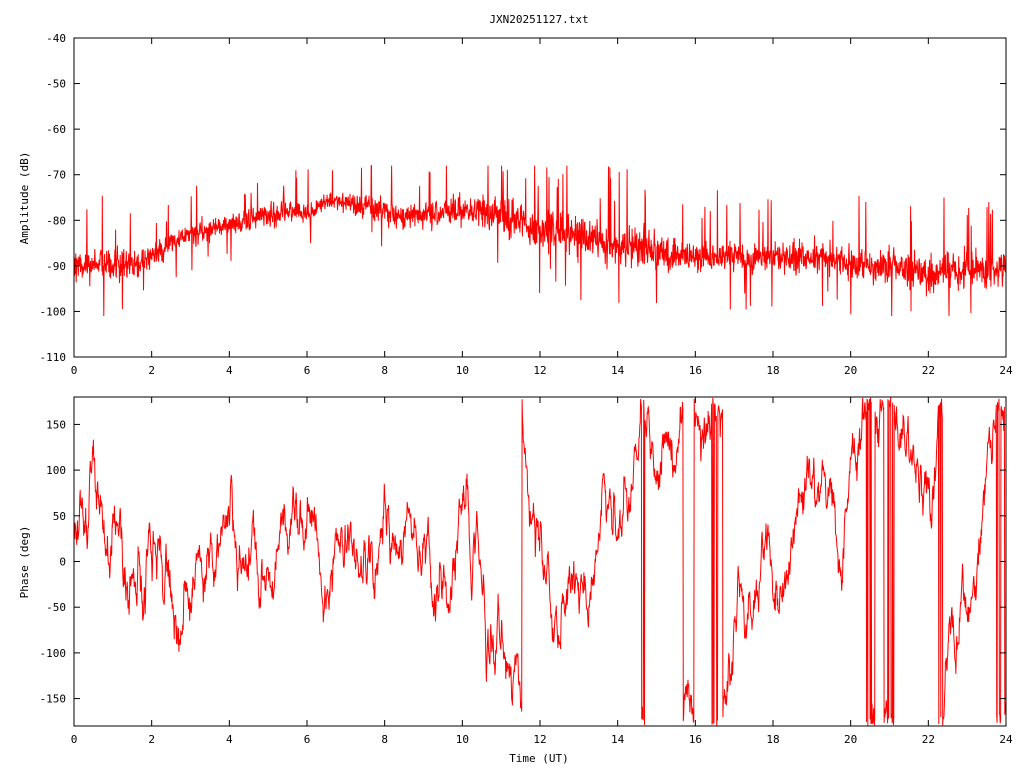  I want to click on phase-x-axis-label: Time (UT), so click(539, 758).